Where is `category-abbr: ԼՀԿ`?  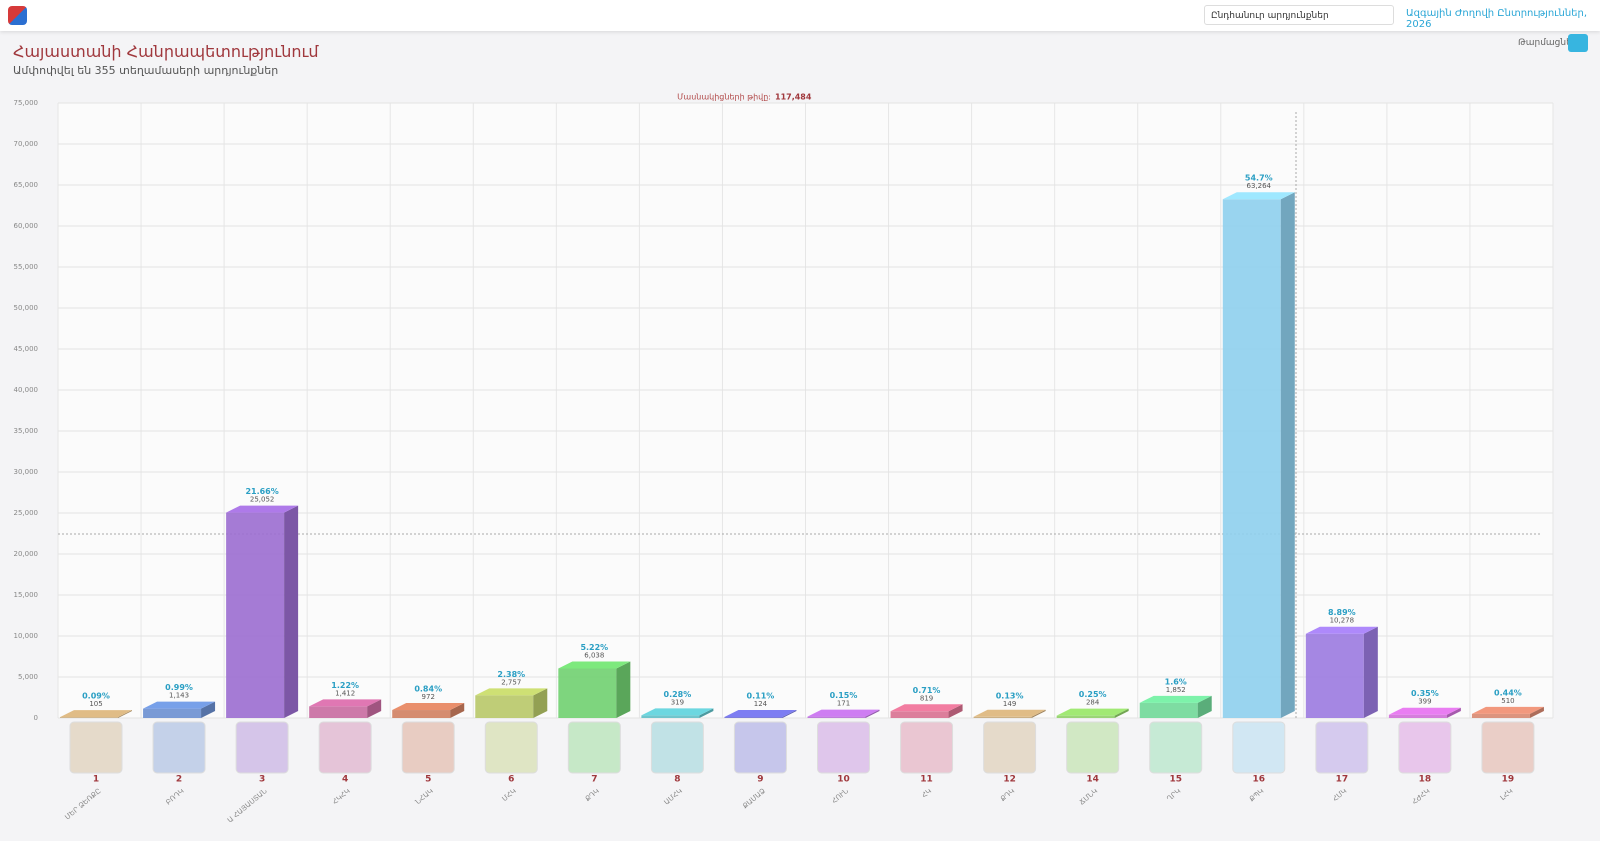
category-abbr: ԼՀԿ is located at coordinates (1507, 794).